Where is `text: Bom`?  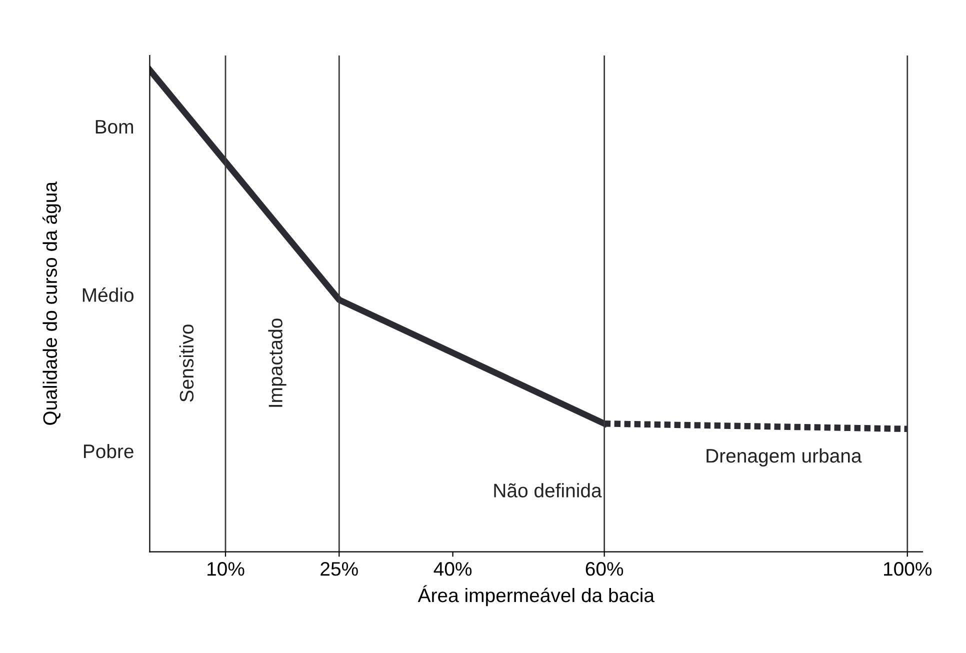
text: Bom is located at coordinates (114, 127).